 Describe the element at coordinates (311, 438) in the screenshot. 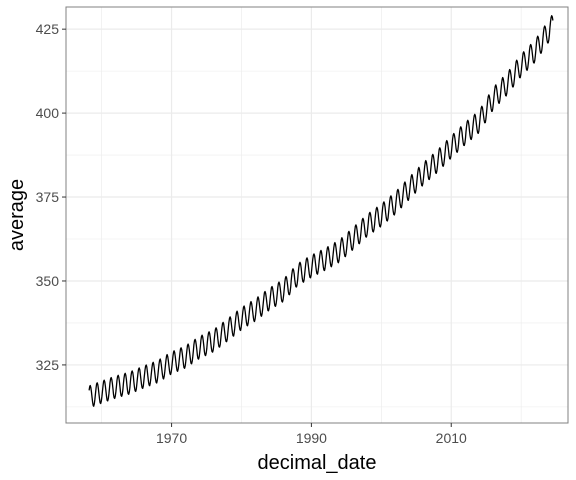

I see `x-tick-label: 1990` at that location.